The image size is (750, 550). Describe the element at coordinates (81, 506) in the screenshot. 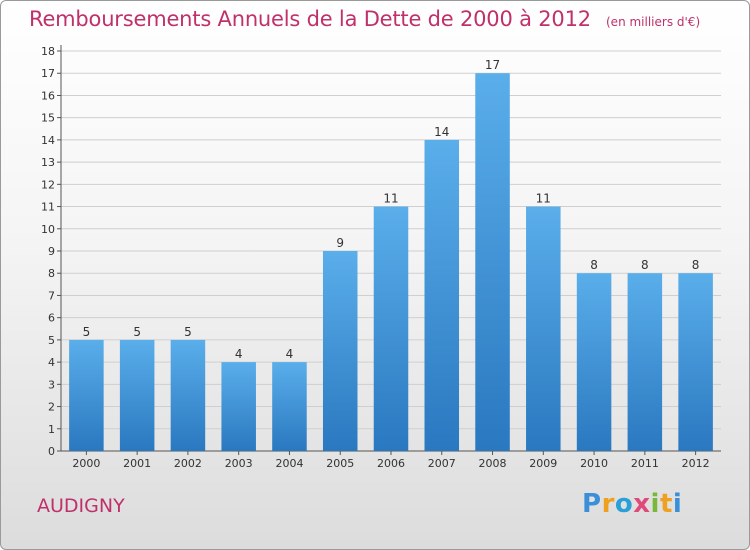

I see `commune-name: AUDIGNY` at that location.